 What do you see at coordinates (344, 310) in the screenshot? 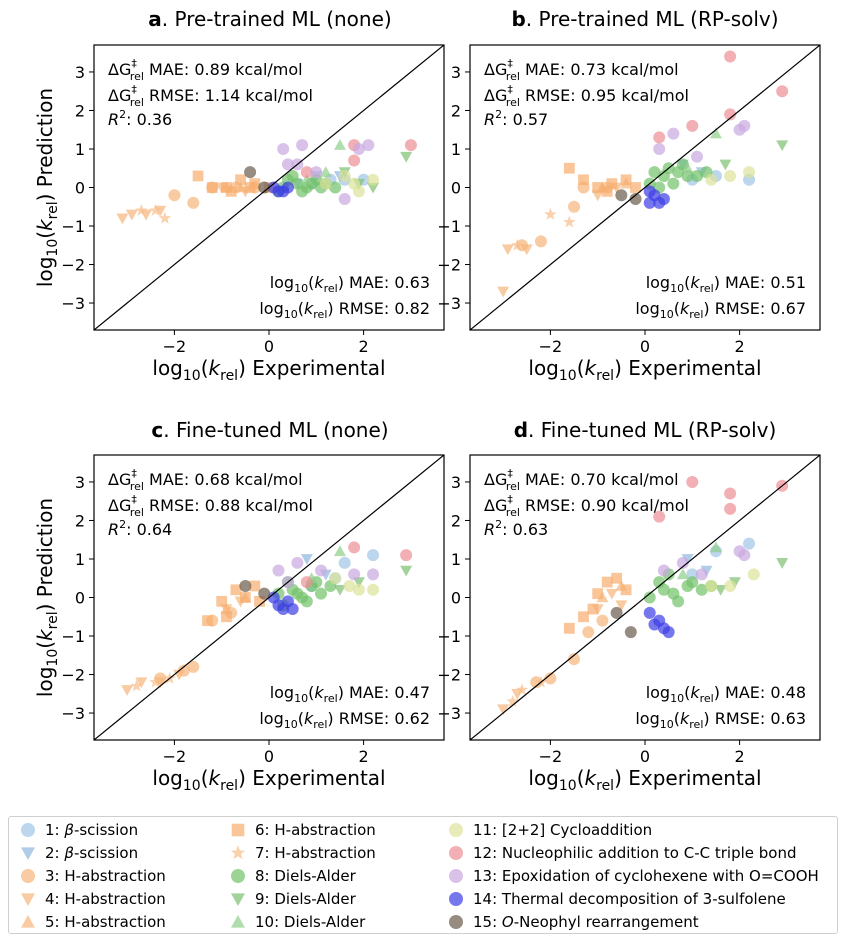
I see `stat-log-rmse: log10(krel) RMSE: 0.82` at bounding box center [344, 310].